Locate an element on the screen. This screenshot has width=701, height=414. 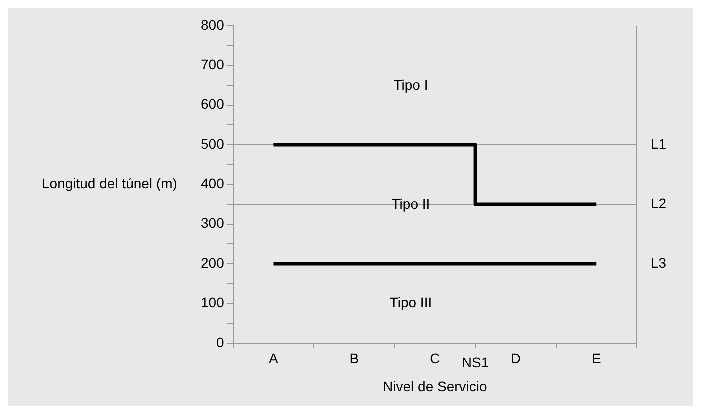
annotation: Tipo III is located at coordinates (411, 302).